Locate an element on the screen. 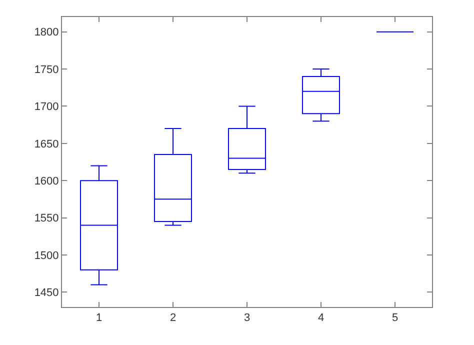 This screenshot has width=474, height=345. y-tick-label: 1650 is located at coordinates (46, 144).